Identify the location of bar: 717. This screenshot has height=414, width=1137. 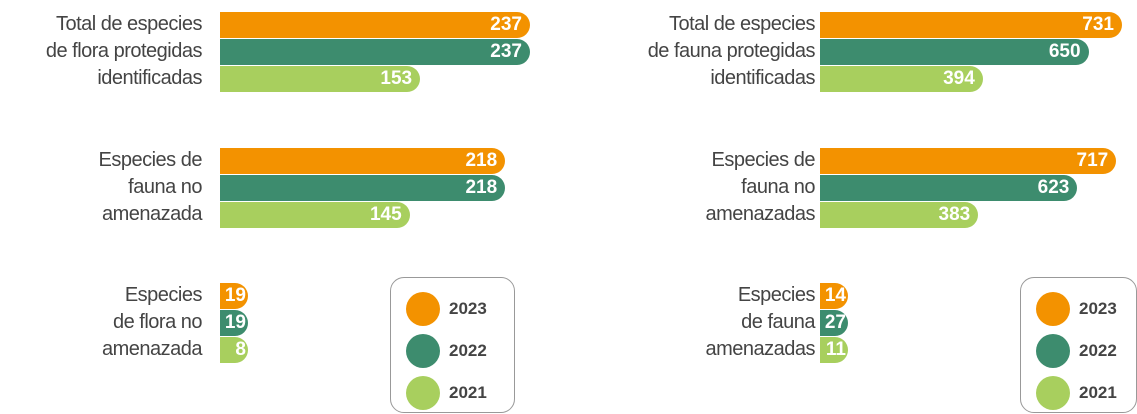
(968, 161).